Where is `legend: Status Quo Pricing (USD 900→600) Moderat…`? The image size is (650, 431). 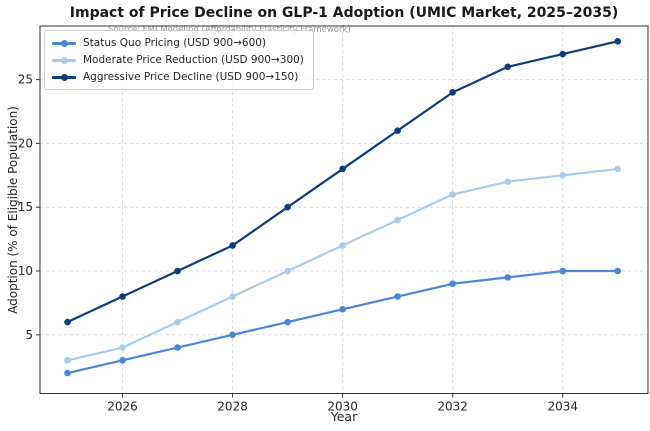
legend: Status Quo Pricing (USD 900→600) Moderat… is located at coordinates (179, 60).